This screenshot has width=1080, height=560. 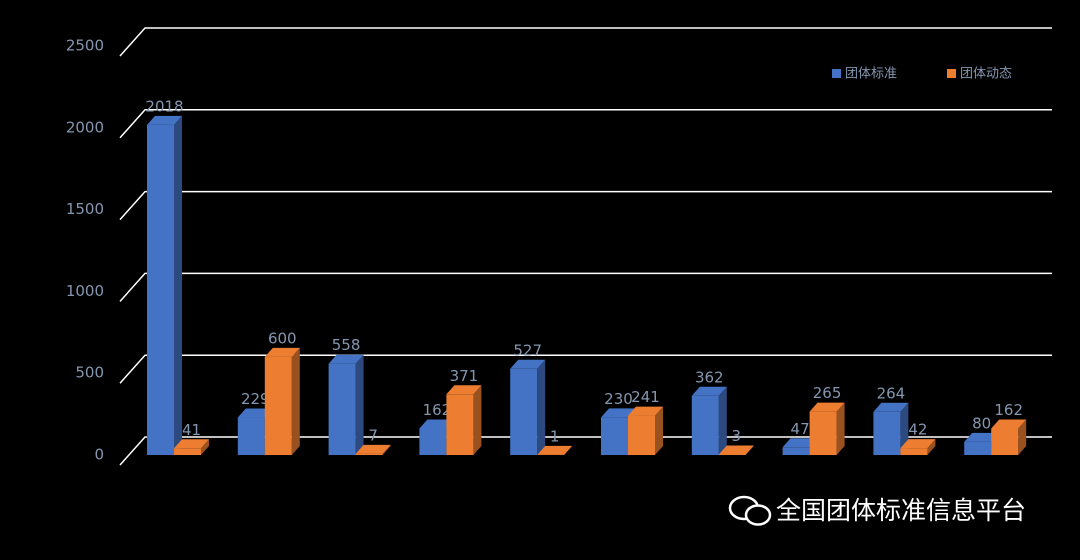 I want to click on y-tick-label: 0, so click(x=99, y=455).